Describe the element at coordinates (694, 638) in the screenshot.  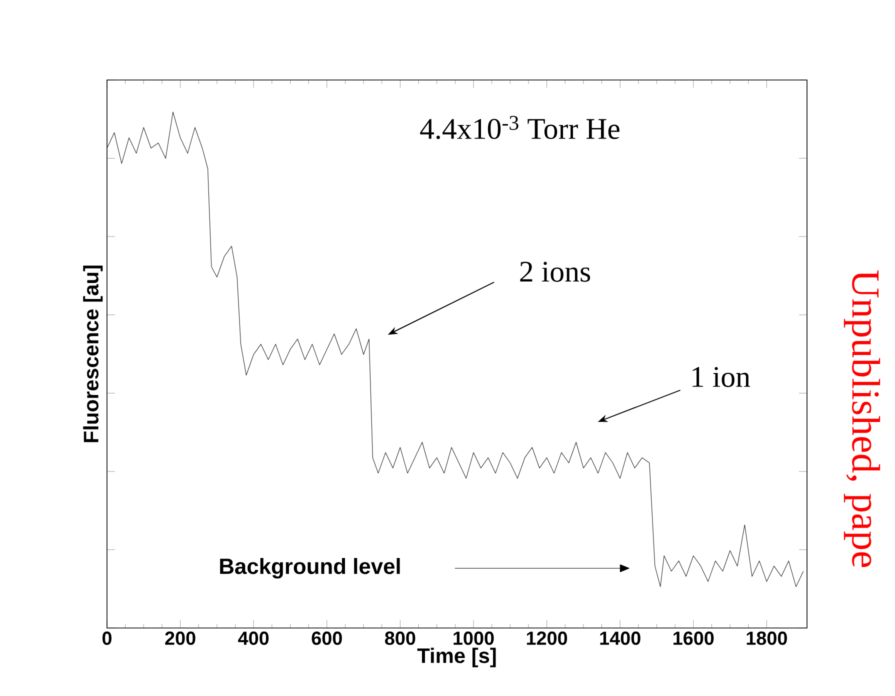
I see `x-tick-label: 1600` at that location.